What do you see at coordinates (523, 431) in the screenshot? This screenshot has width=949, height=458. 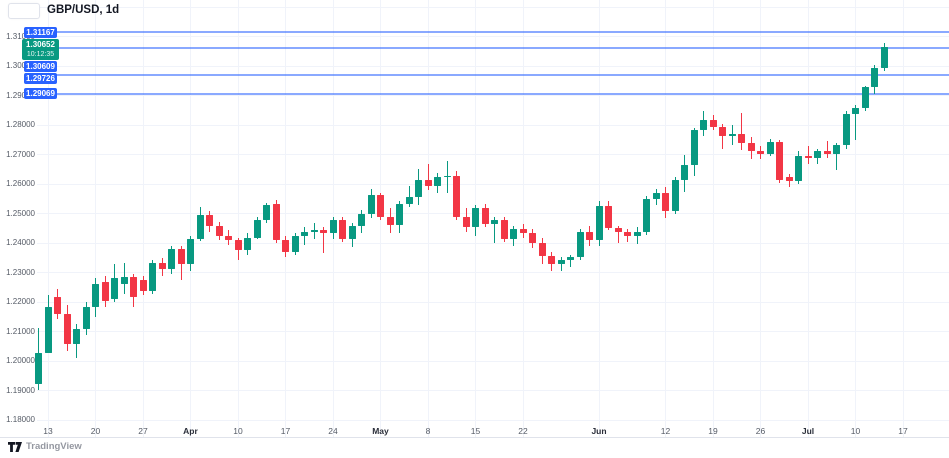 I see `time-scale-label: 22` at bounding box center [523, 431].